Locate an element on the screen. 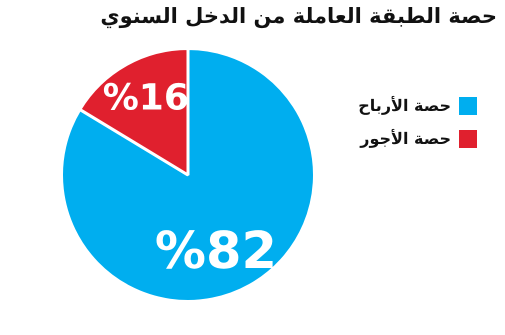 The width and height of the screenshot is (505, 335). data-label: %16 is located at coordinates (145, 97).